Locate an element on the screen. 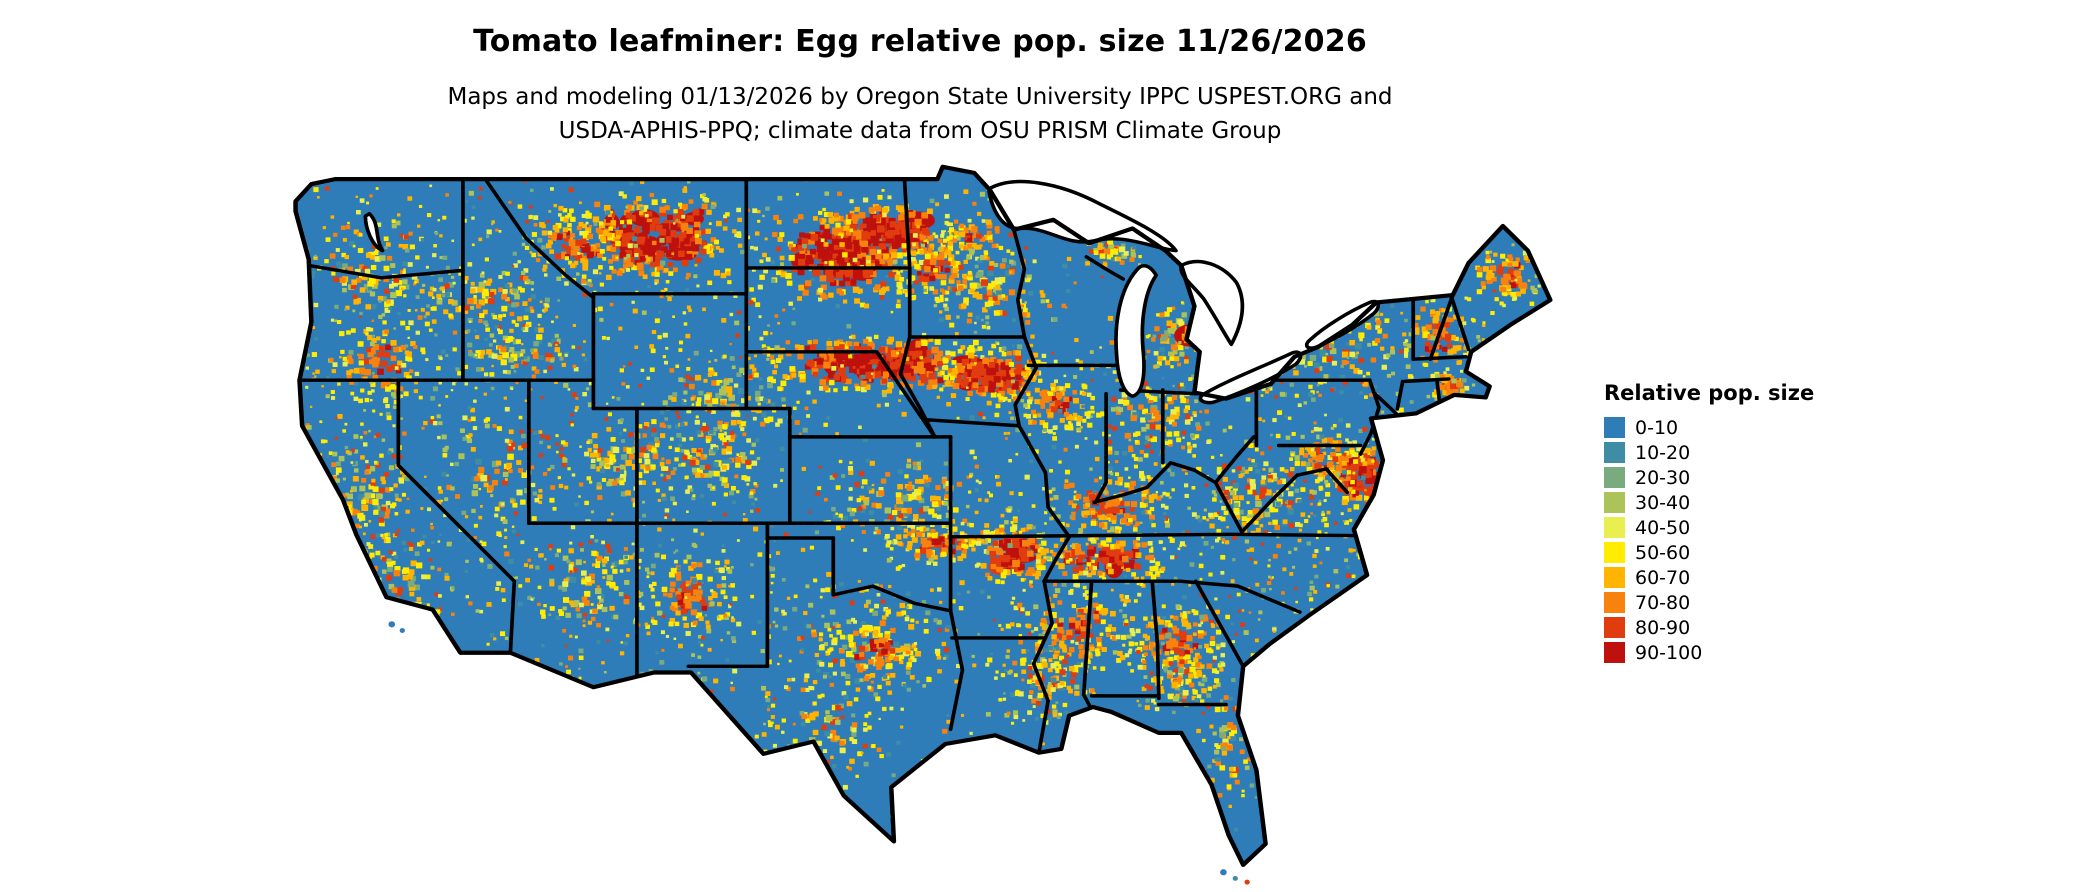 The height and width of the screenshot is (892, 2100). legend-item-label: 90-100 is located at coordinates (1669, 652).